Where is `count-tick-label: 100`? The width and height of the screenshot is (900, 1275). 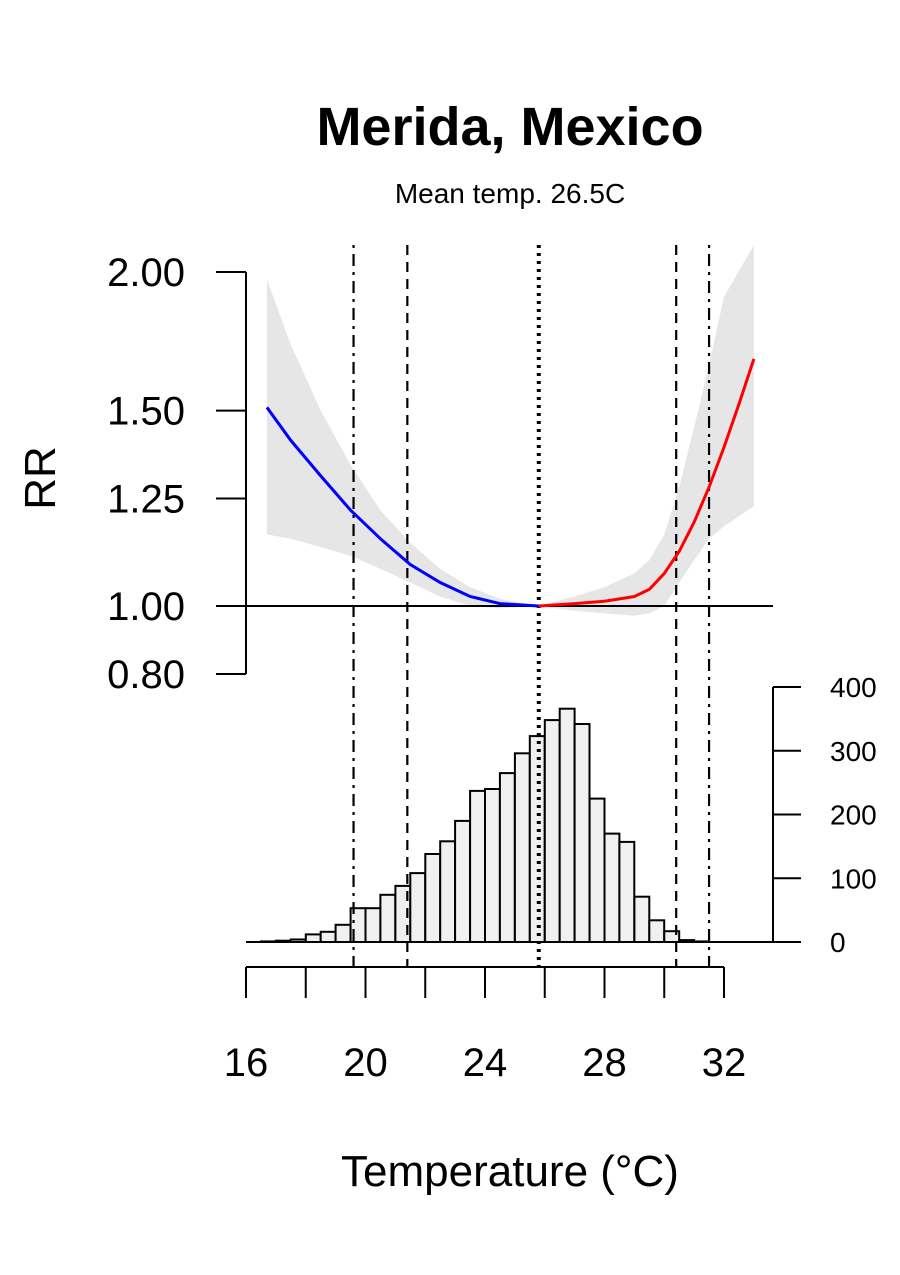
count-tick-label: 100 is located at coordinates (853, 878).